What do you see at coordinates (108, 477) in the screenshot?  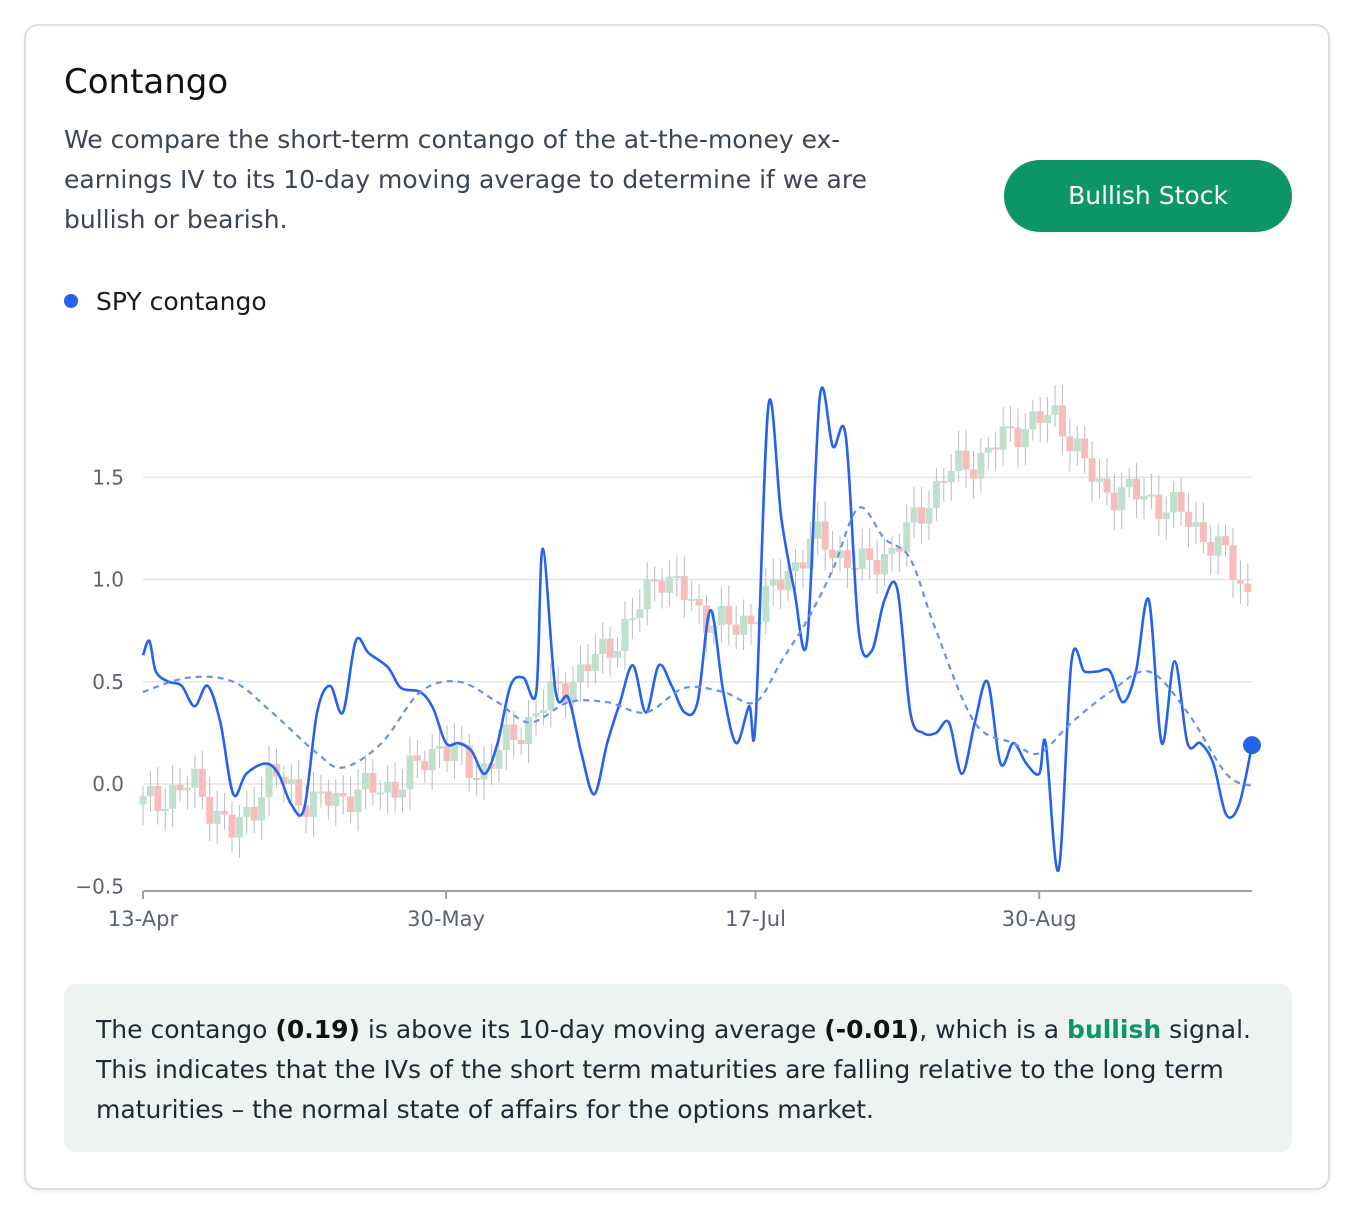 I see `y-tick-label: 1.5` at bounding box center [108, 477].